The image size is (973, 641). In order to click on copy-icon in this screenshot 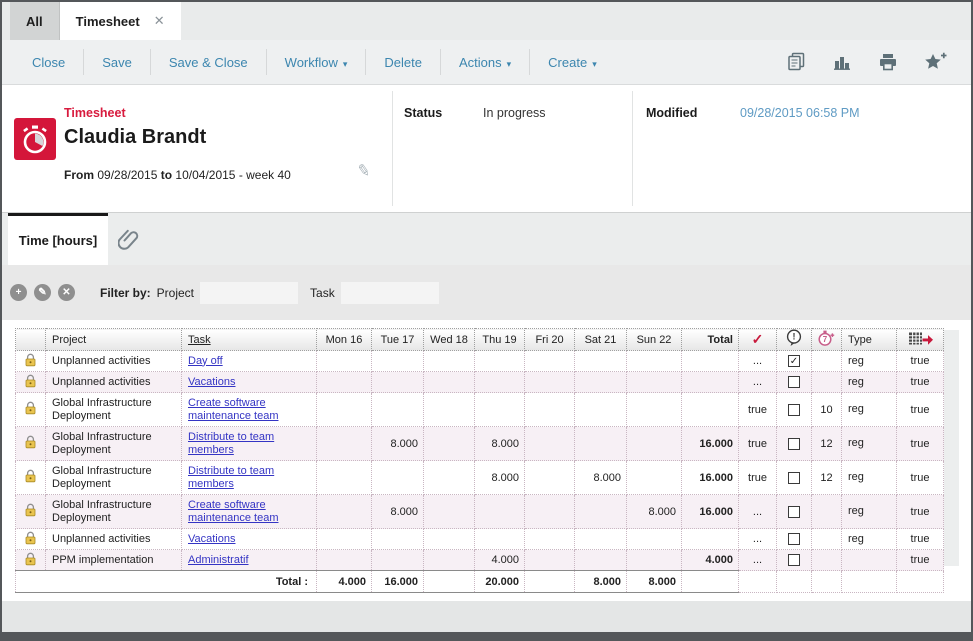, I will do `click(796, 62)`.